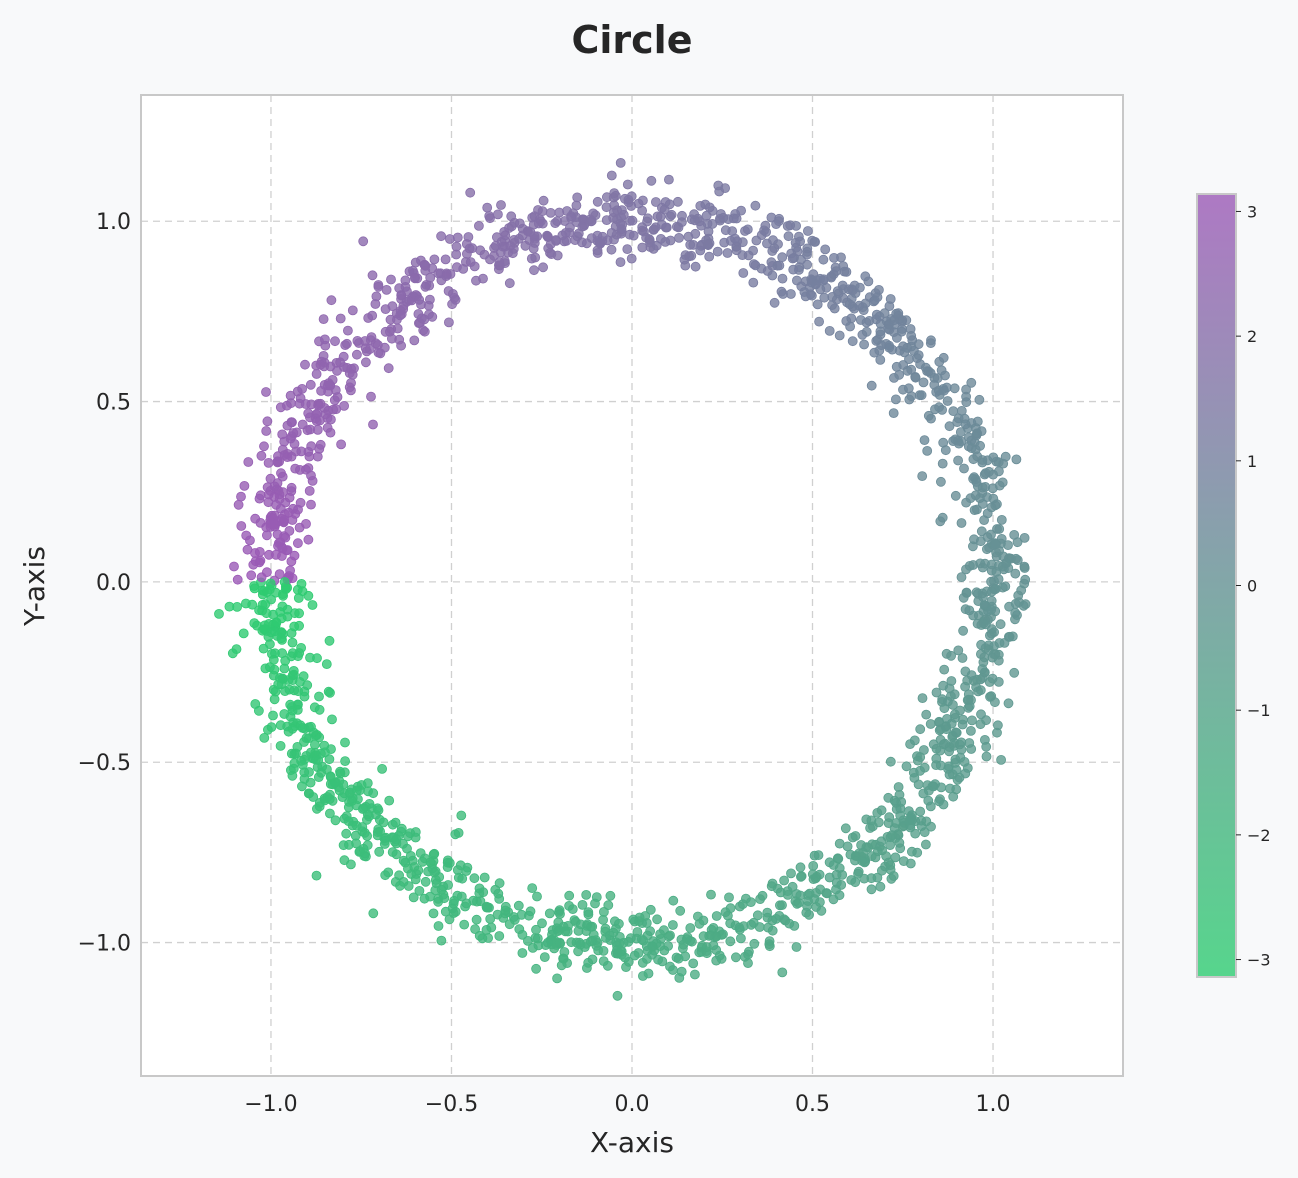  What do you see at coordinates (1216, 585) in the screenshot?
I see `colorbar` at bounding box center [1216, 585].